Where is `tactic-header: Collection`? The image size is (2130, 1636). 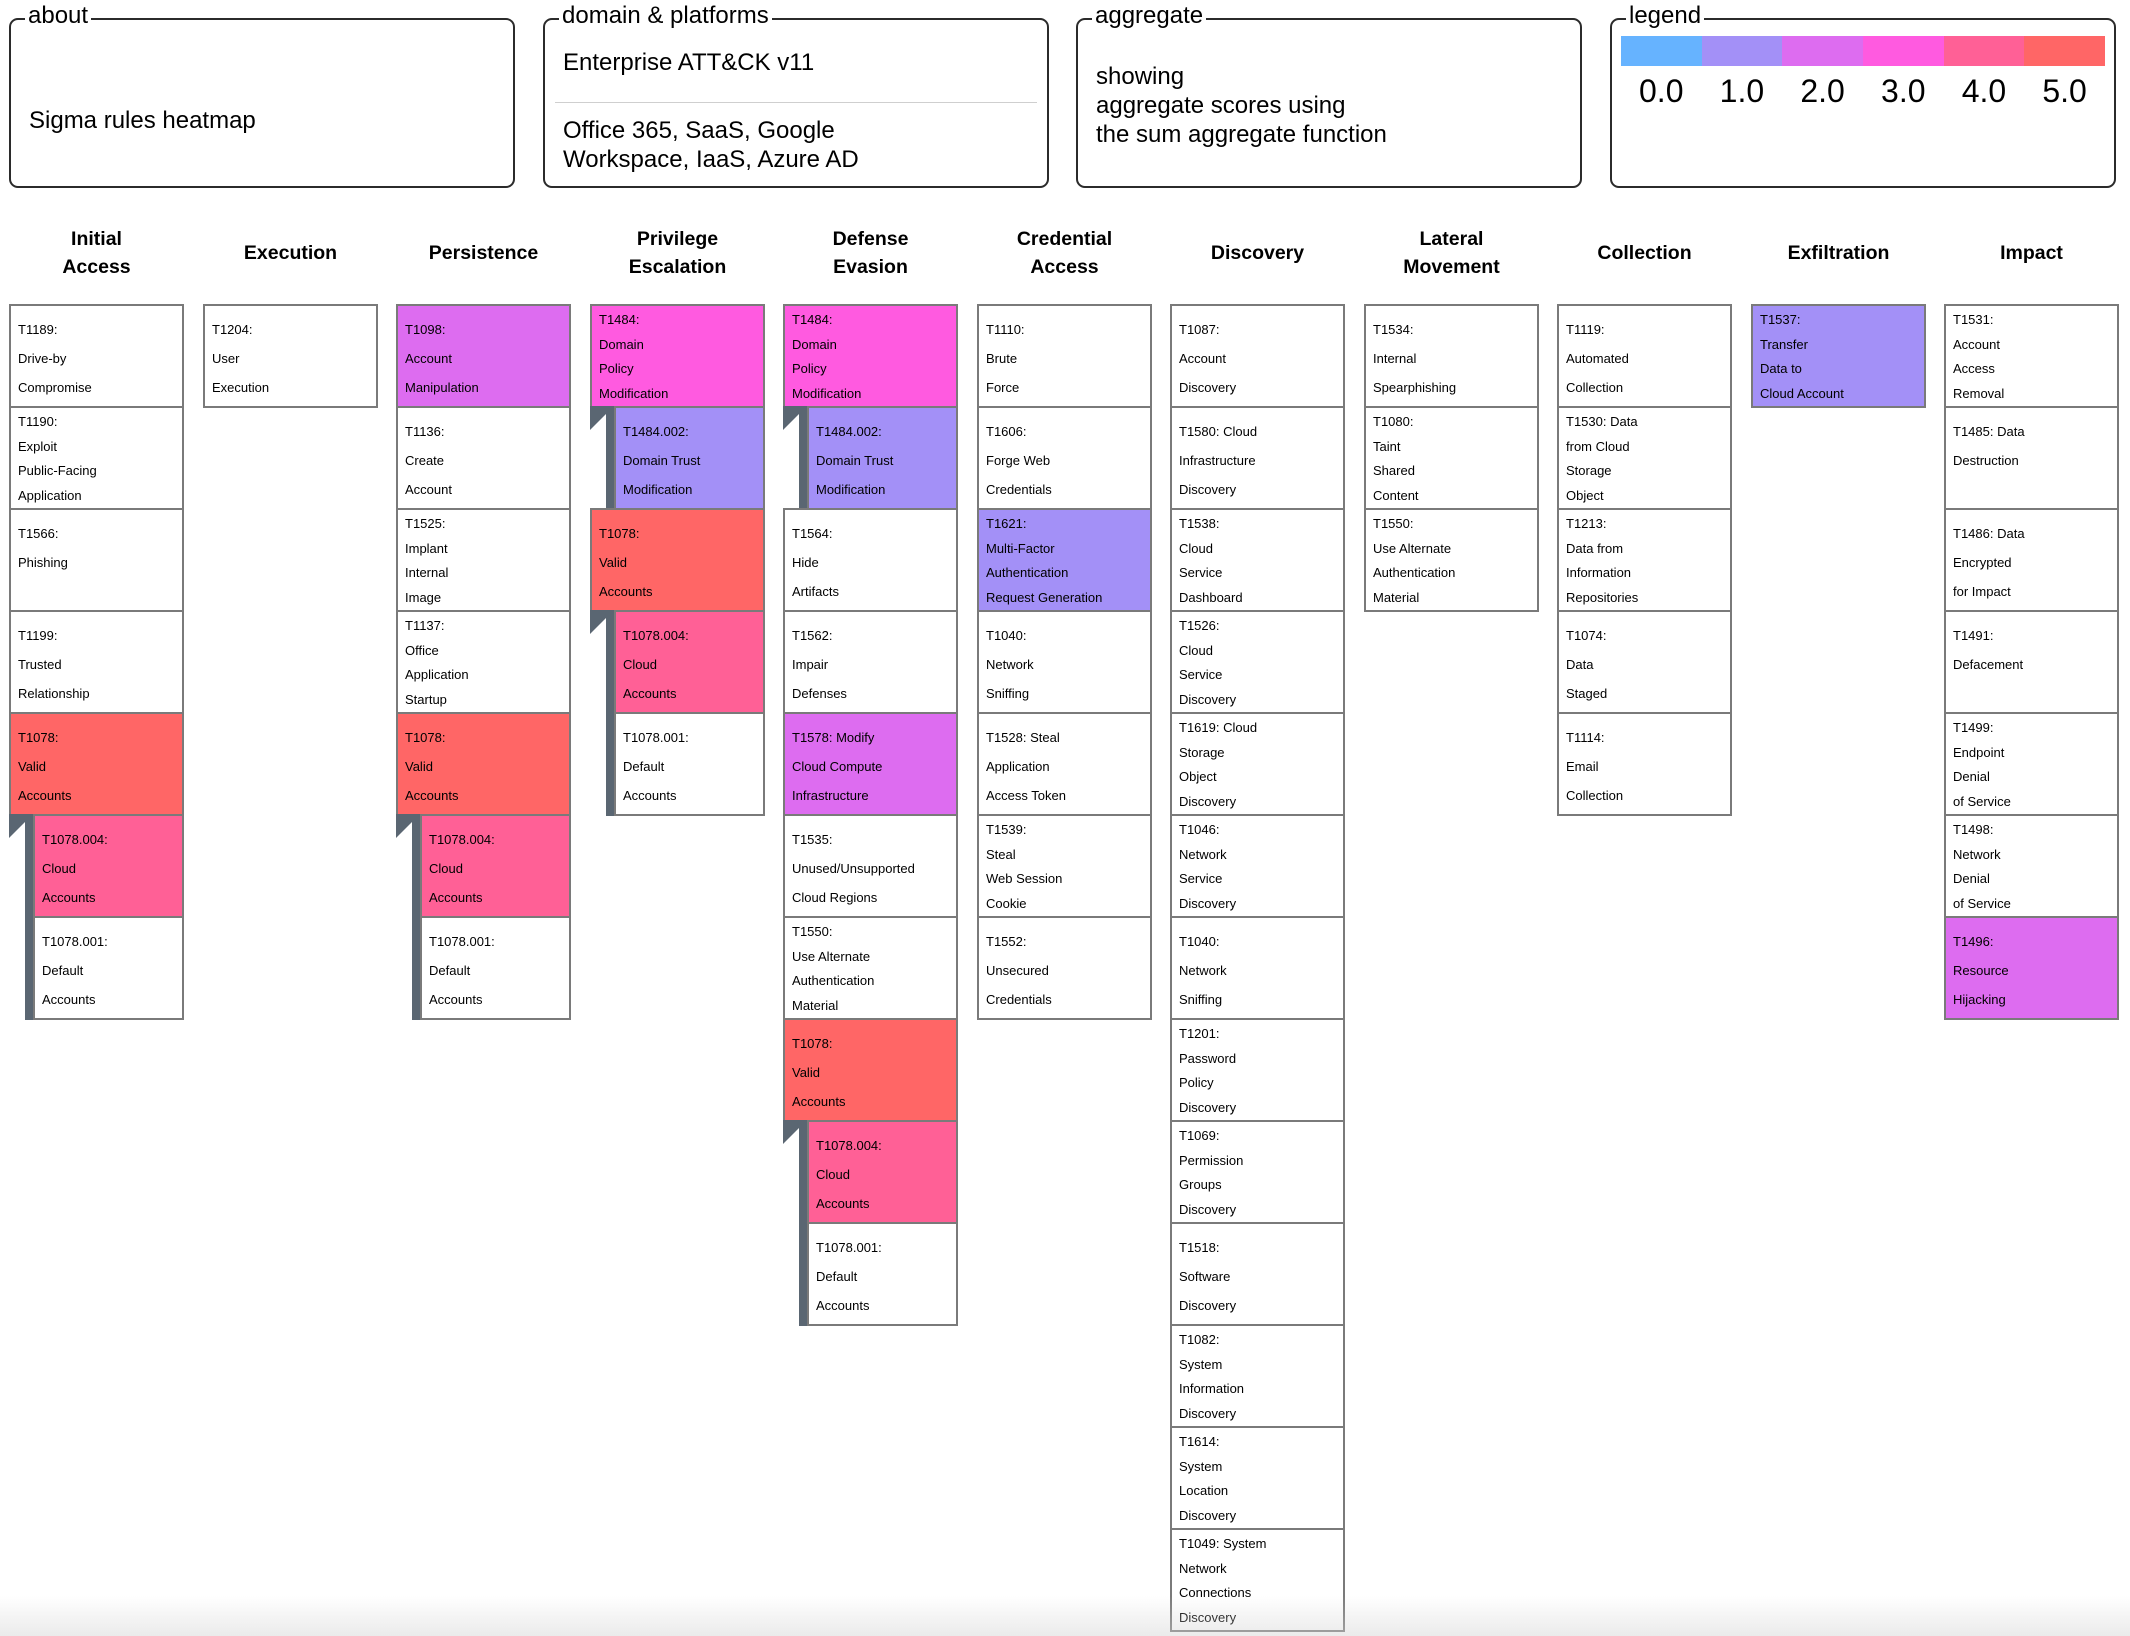 tactic-header: Collection is located at coordinates (1644, 253).